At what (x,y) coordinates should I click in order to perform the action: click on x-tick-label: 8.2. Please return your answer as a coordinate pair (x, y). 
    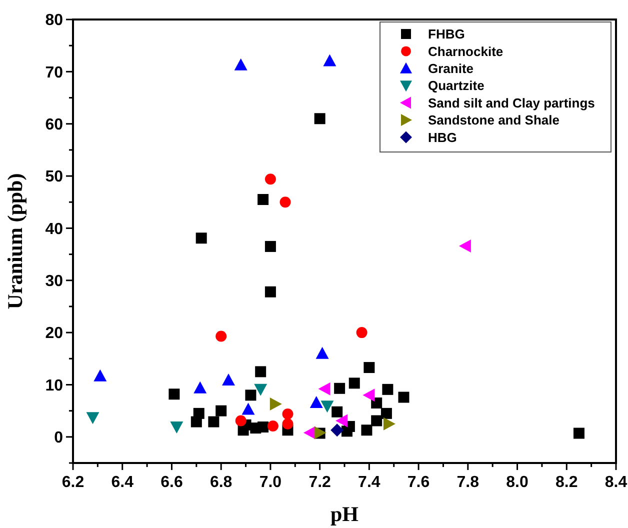
    Looking at the image, I should click on (567, 482).